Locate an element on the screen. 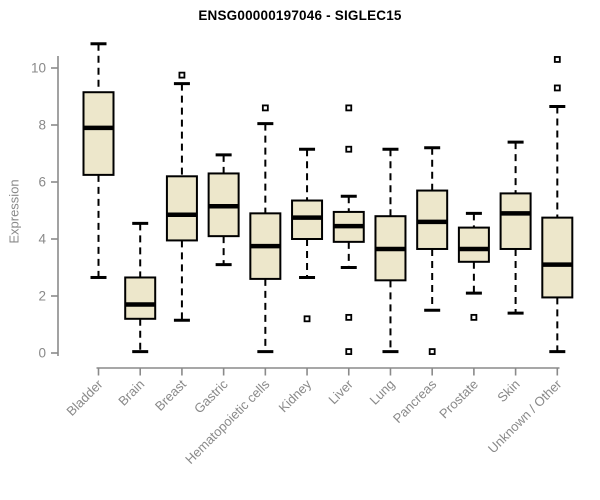 This screenshot has height=500, width=600. x-tick-label-liver: Liver is located at coordinates (340, 391).